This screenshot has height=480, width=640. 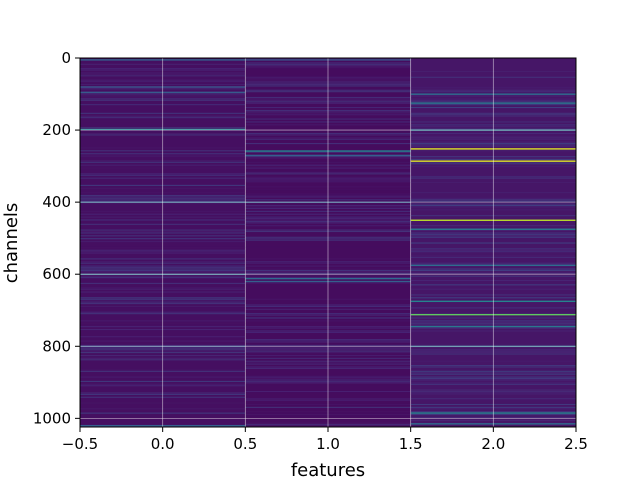 What do you see at coordinates (411, 444) in the screenshot?
I see `x-tick-label: 1.5` at bounding box center [411, 444].